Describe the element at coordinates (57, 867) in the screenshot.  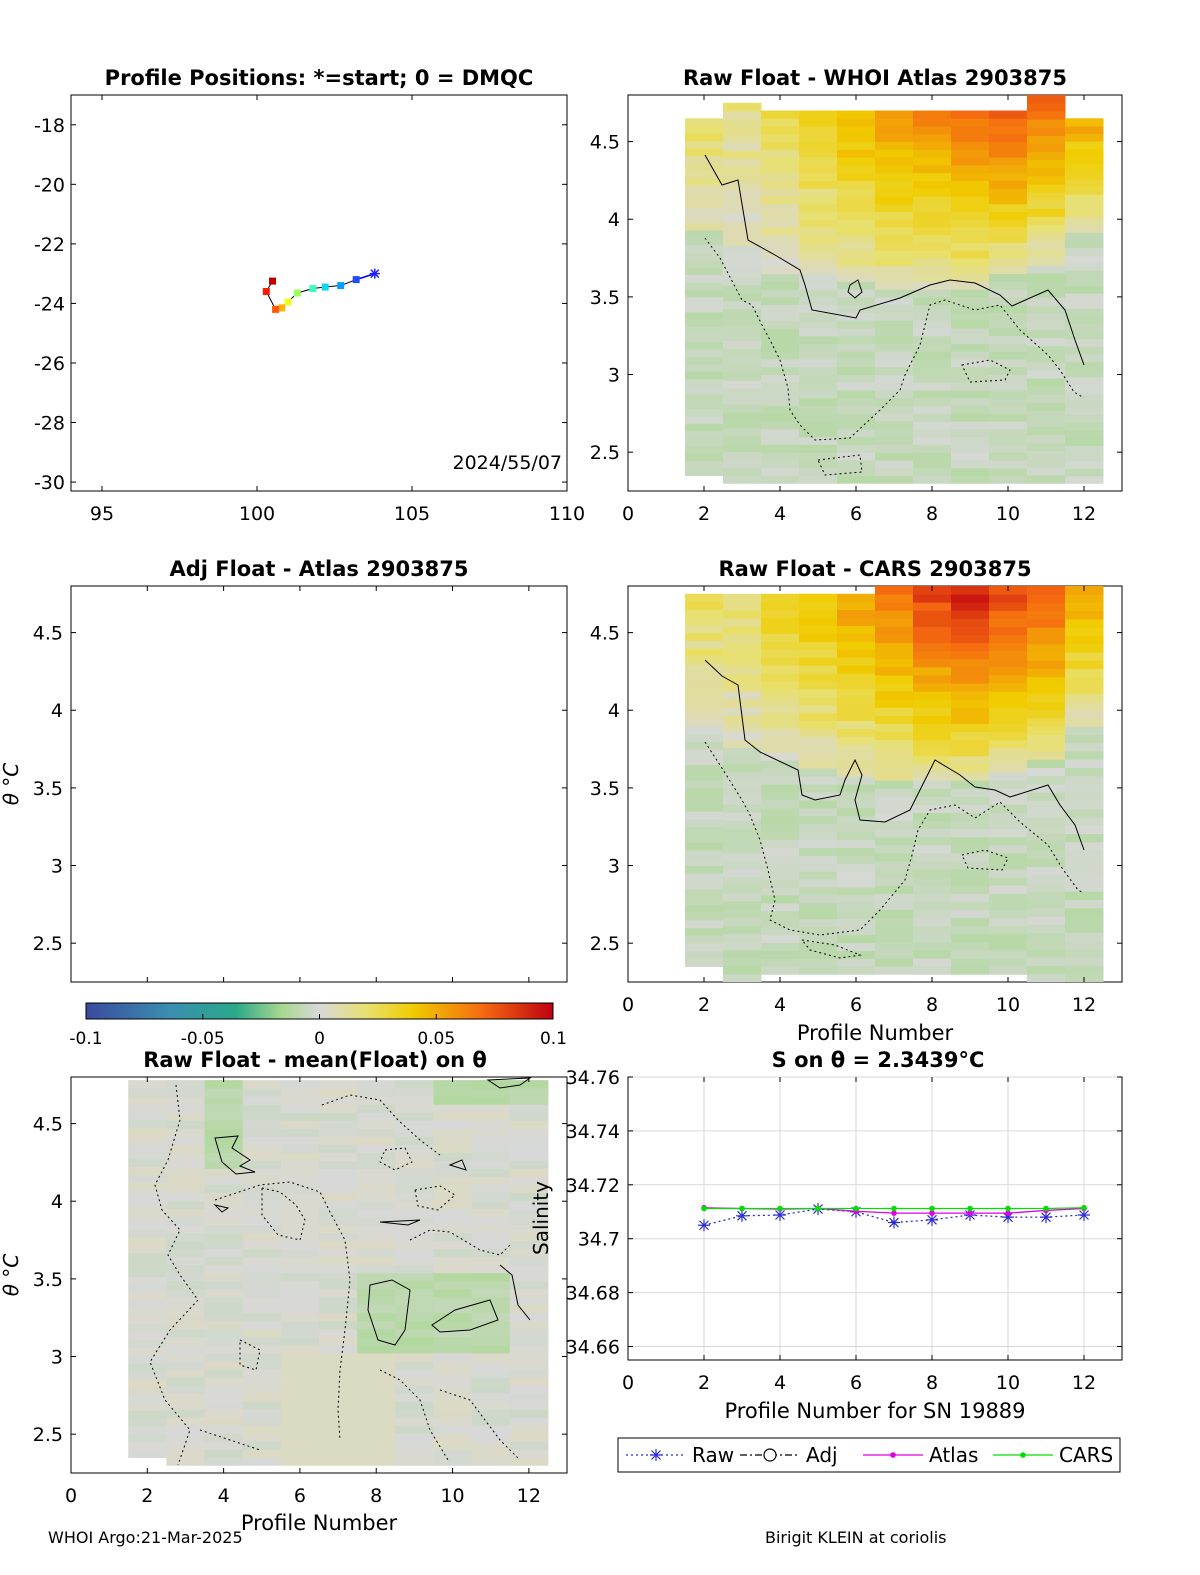
I see `y-tick-label: 3` at that location.